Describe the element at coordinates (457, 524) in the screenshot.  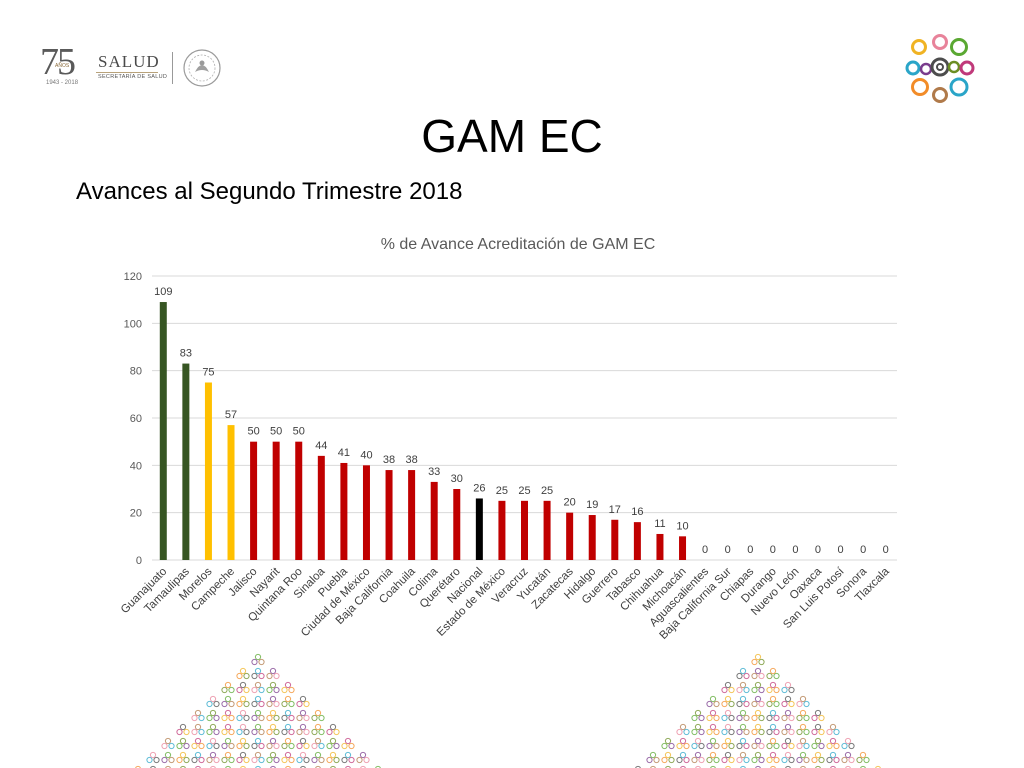
I see `bar-quer-taro` at that location.